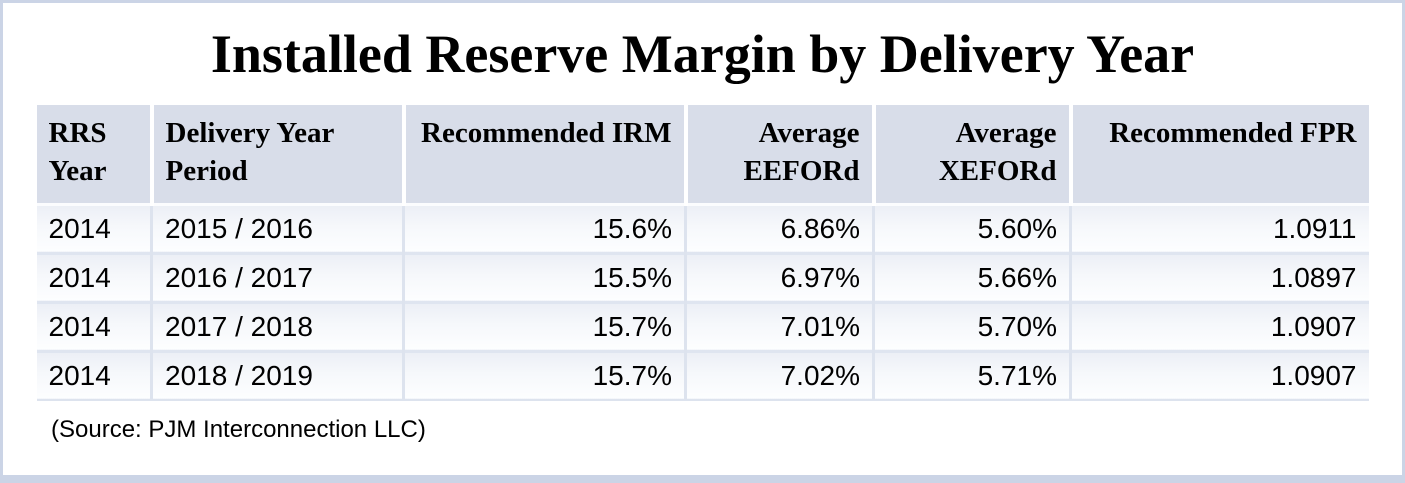  What do you see at coordinates (779, 227) in the screenshot?
I see `table-cell-average-eeford: 6.86%` at bounding box center [779, 227].